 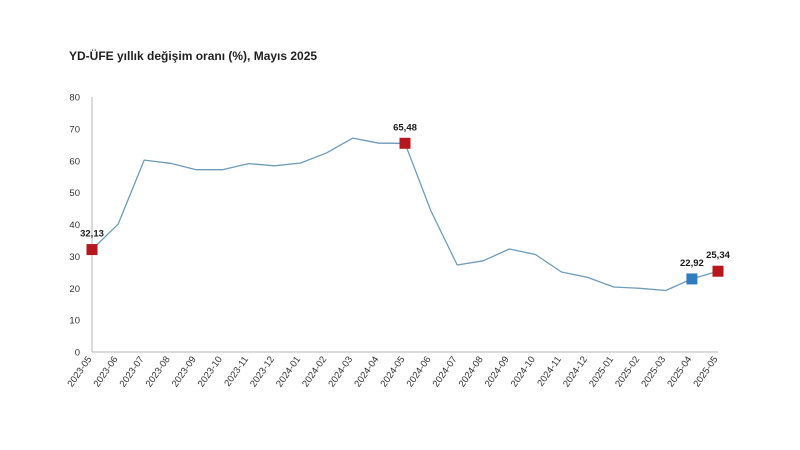 I want to click on x-tick-label: 2024-03, so click(x=340, y=371).